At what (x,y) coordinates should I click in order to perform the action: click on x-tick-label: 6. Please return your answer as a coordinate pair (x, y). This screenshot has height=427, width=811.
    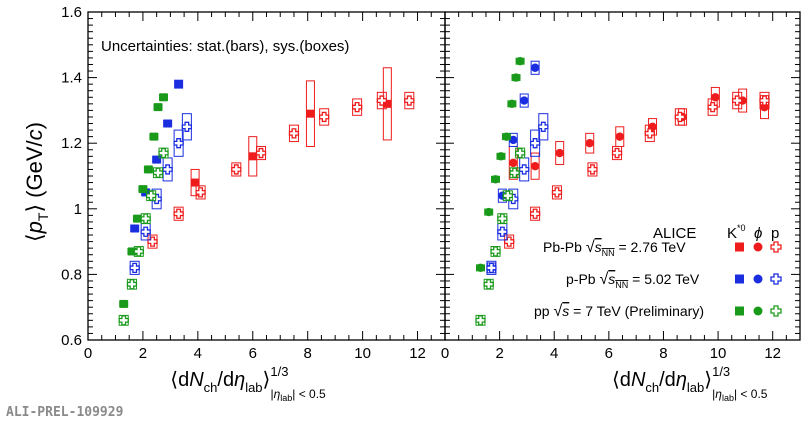
    Looking at the image, I should click on (609, 353).